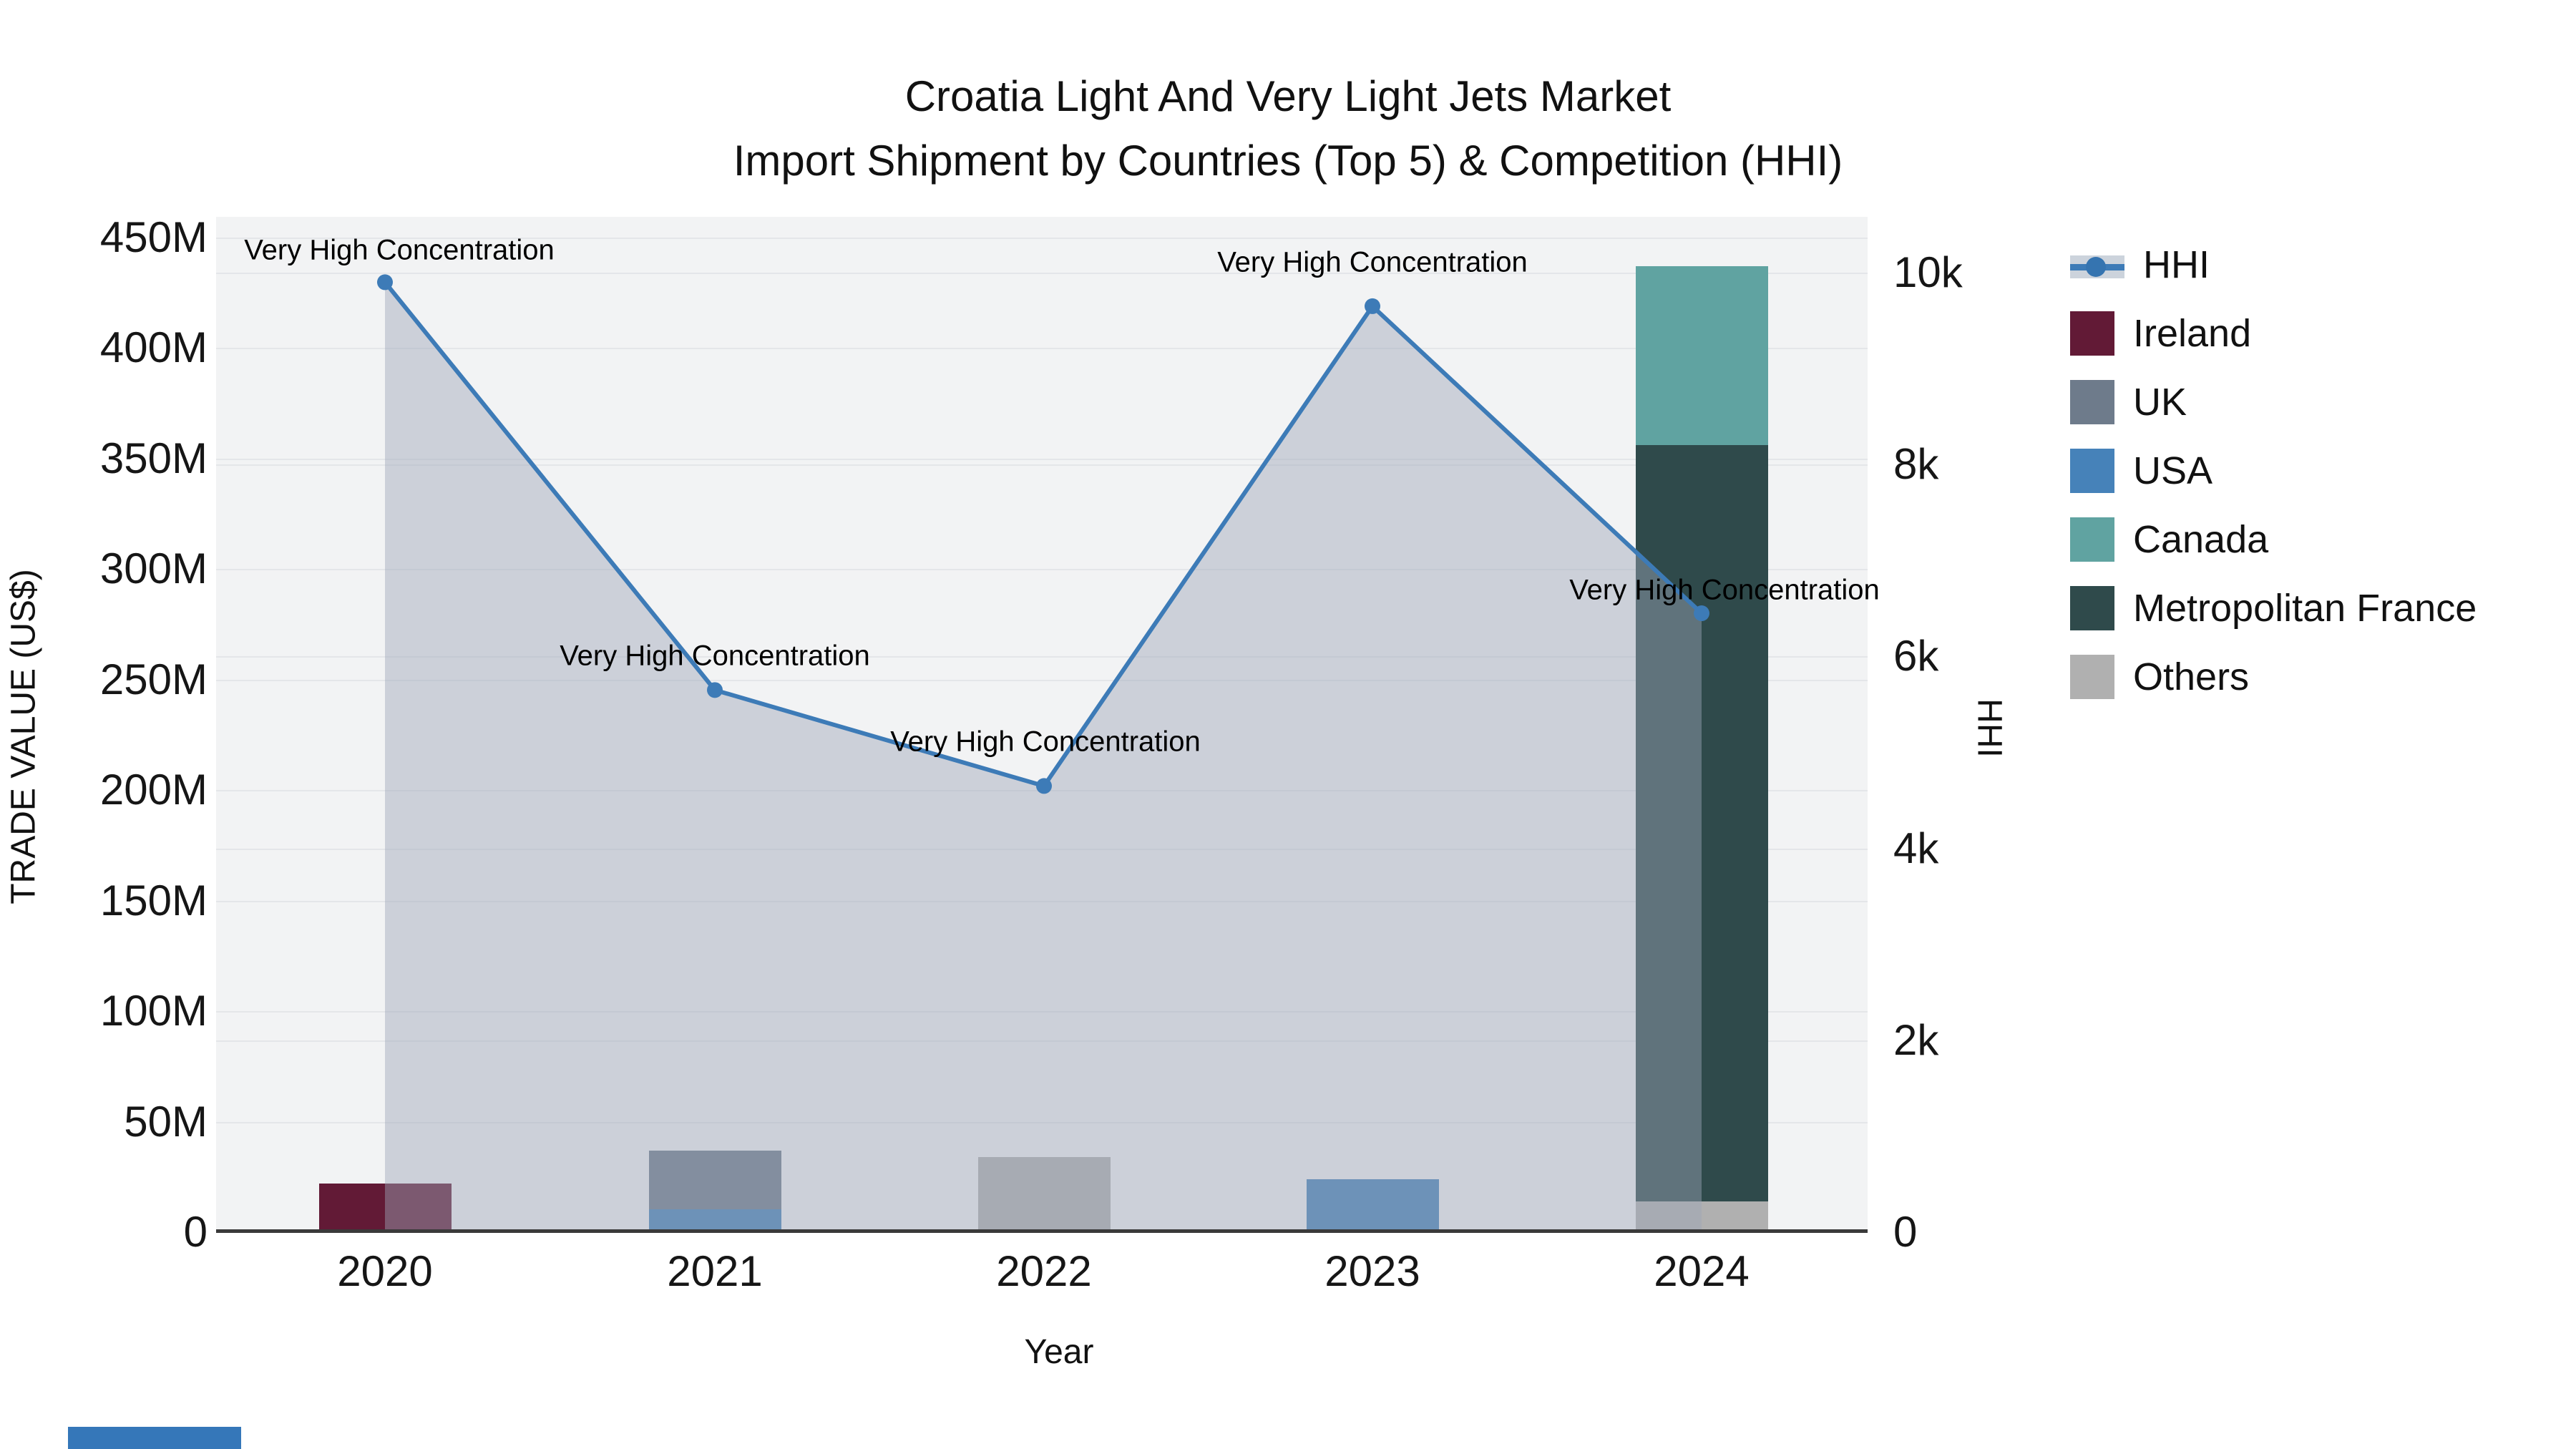 Image resolution: width=2576 pixels, height=1449 pixels. What do you see at coordinates (2092, 333) in the screenshot?
I see `legend-swatch-ireland` at bounding box center [2092, 333].